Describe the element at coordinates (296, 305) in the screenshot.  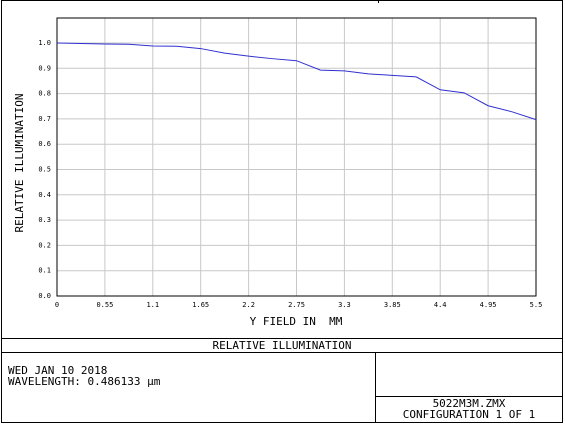
I see `x-tick-label: 2.75` at that location.